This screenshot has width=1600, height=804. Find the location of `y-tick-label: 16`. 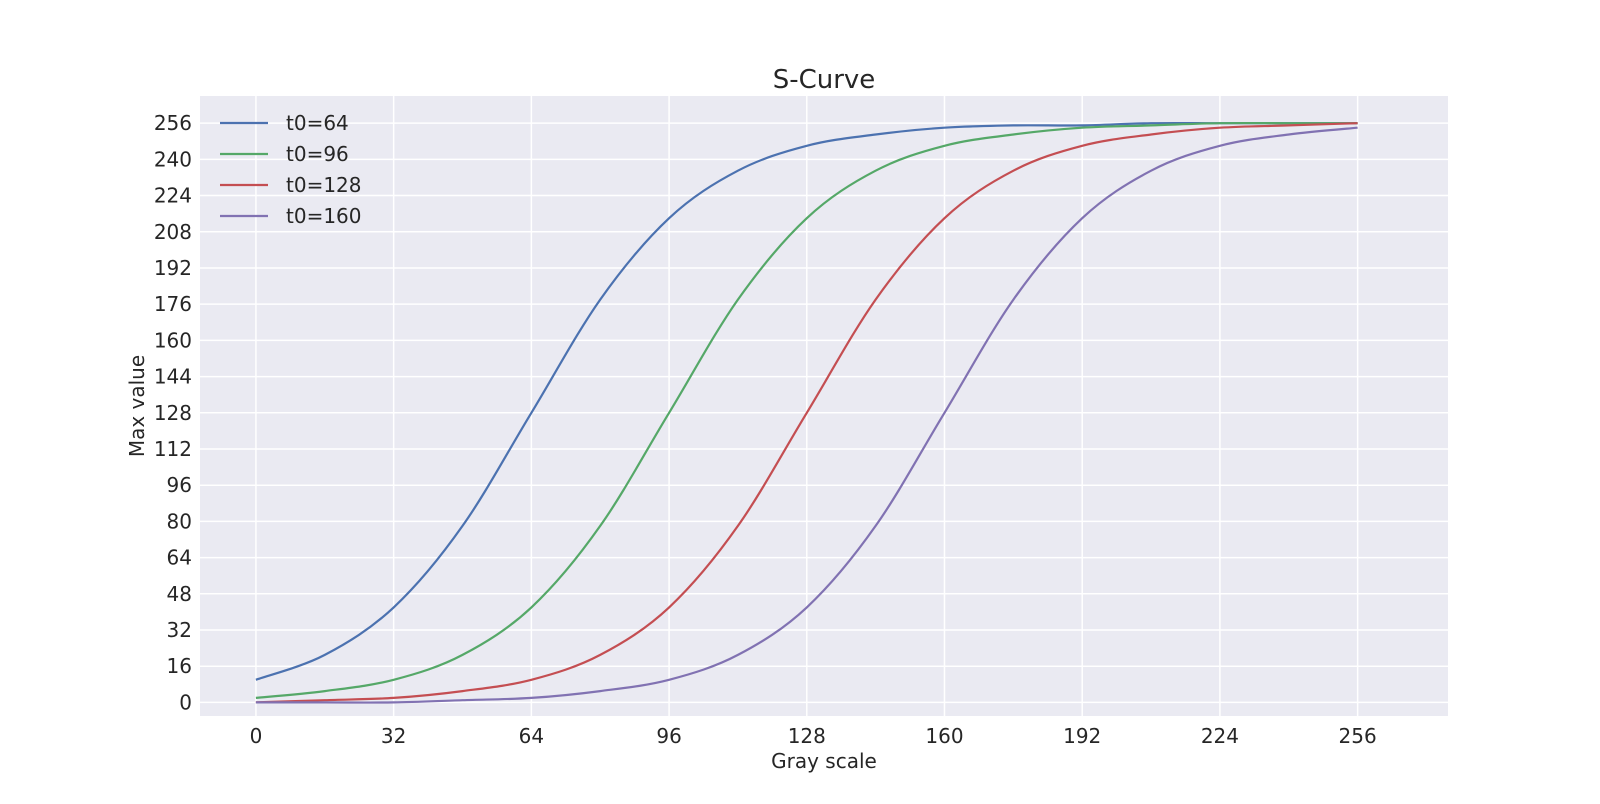

y-tick-label: 16 is located at coordinates (179, 666).